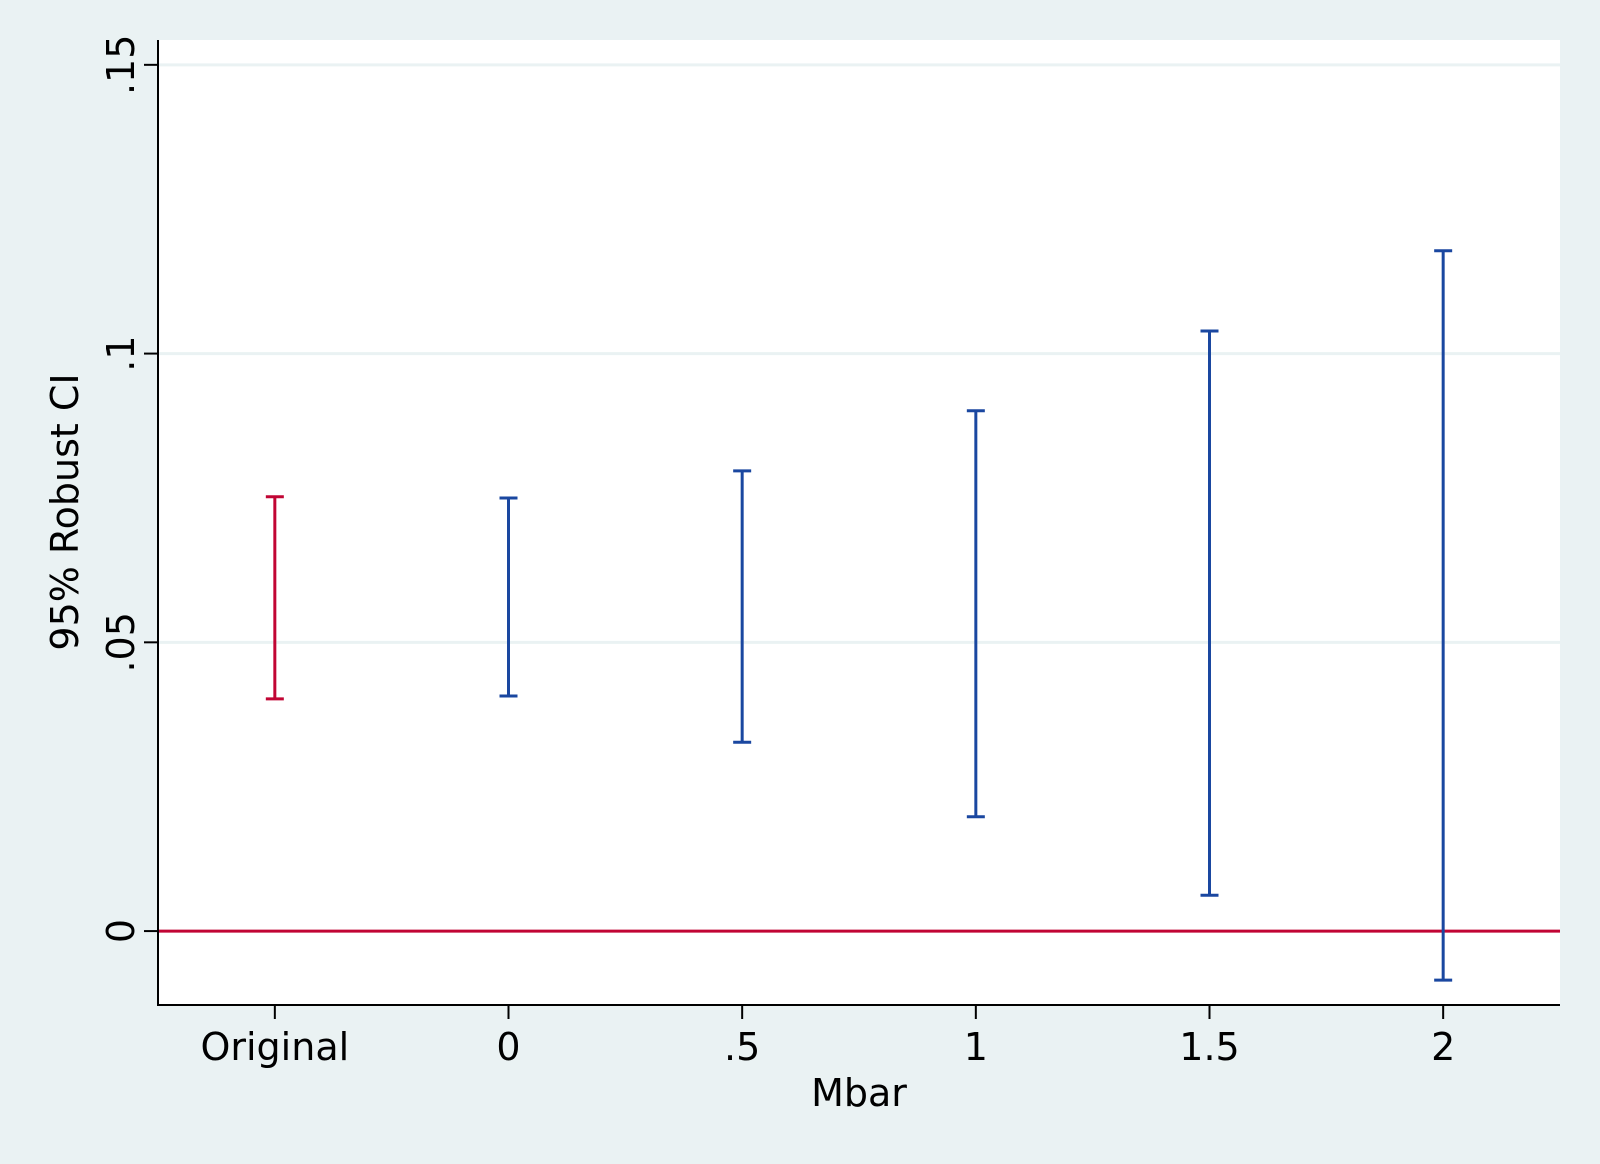 The width and height of the screenshot is (1600, 1164). What do you see at coordinates (121, 931) in the screenshot?
I see `y-tick-label: 0` at bounding box center [121, 931].